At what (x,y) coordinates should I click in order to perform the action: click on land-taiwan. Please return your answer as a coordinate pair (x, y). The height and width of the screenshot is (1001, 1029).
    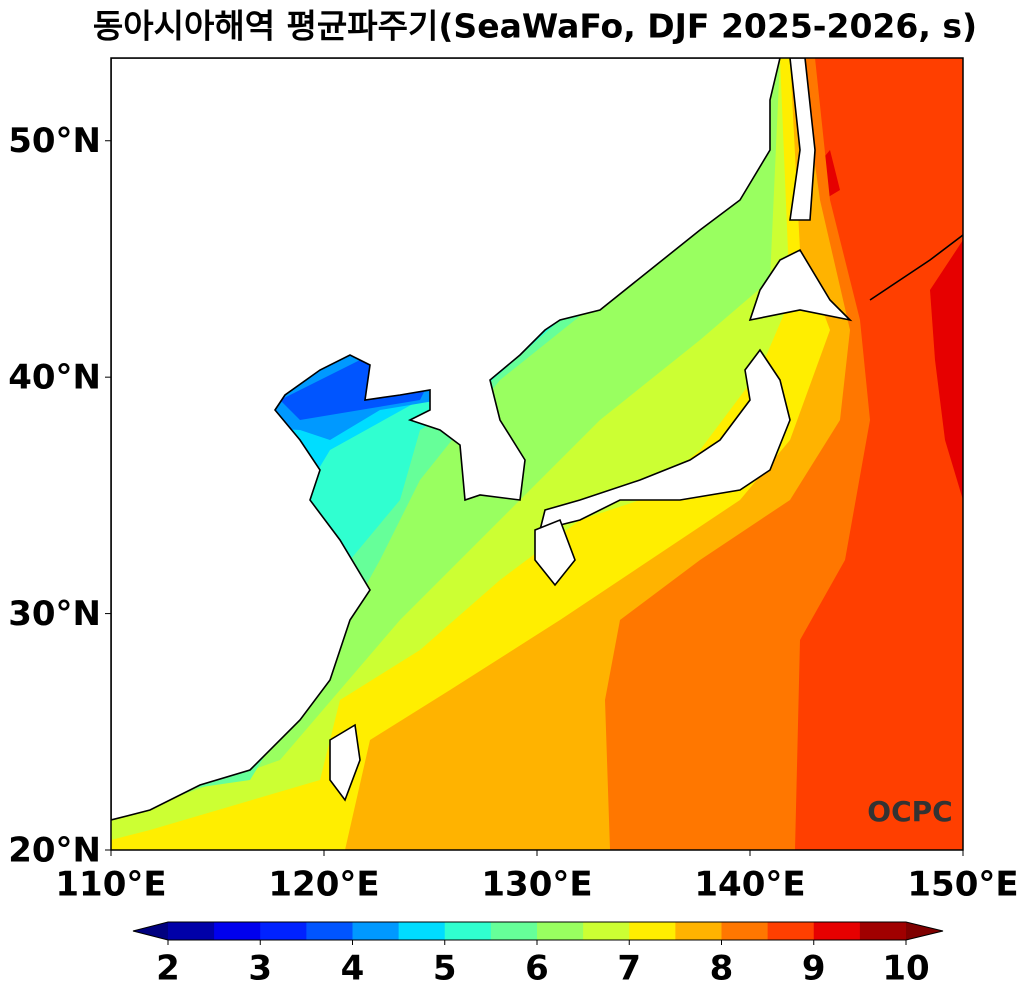
    Looking at the image, I should click on (345, 762).